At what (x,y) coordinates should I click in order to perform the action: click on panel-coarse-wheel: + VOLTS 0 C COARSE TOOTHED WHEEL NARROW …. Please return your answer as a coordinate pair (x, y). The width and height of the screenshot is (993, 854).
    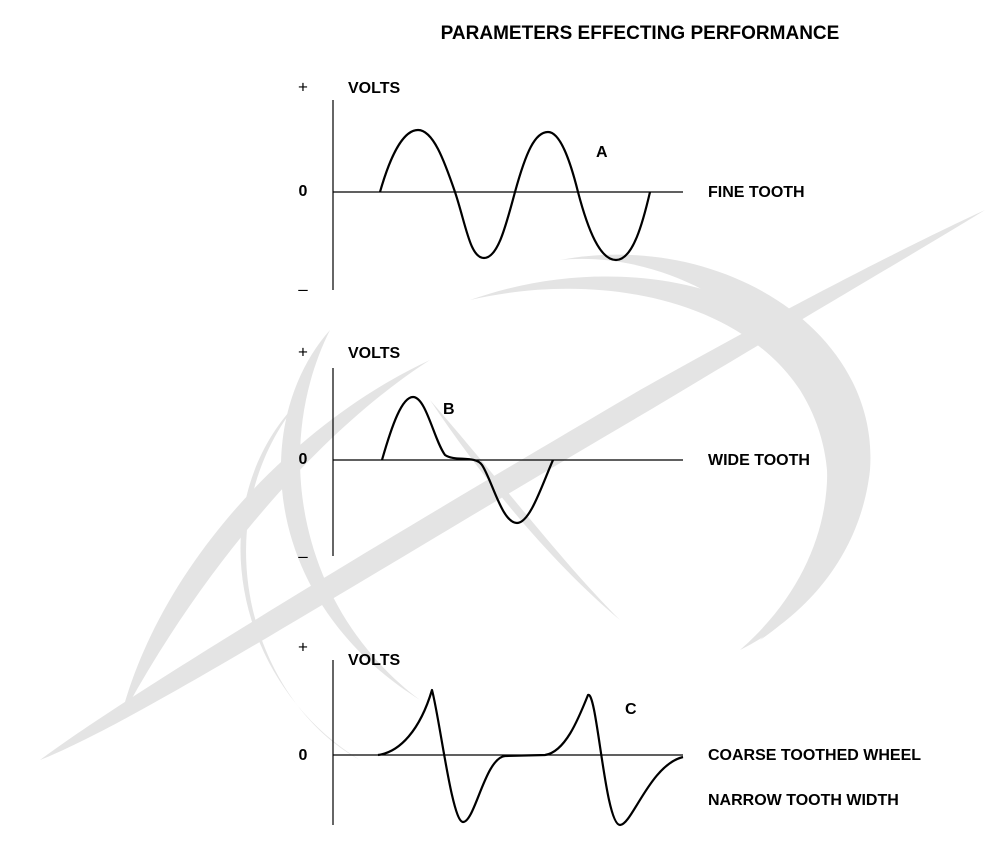
    Looking at the image, I should click on (609, 732).